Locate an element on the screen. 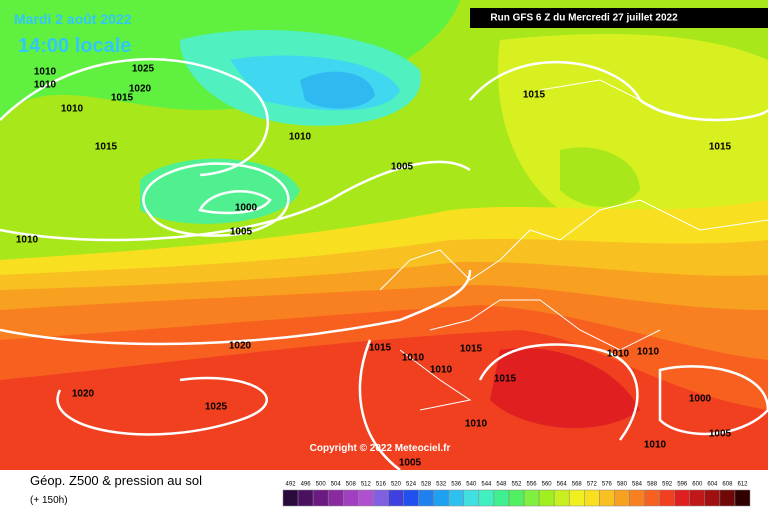 This screenshot has width=768, height=512. scale-label: 540 is located at coordinates (471, 485).